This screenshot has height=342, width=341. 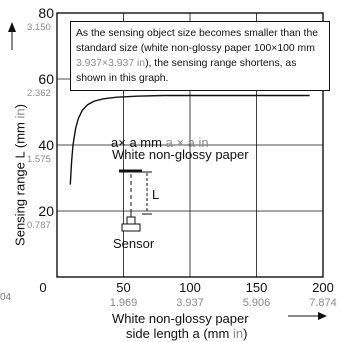 What do you see at coordinates (190, 287) in the screenshot?
I see `x-tick-label-mm: 100` at bounding box center [190, 287].